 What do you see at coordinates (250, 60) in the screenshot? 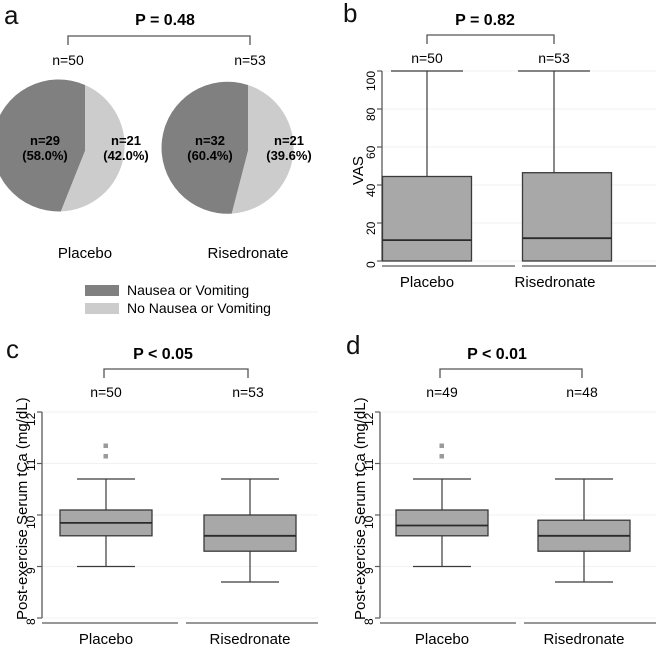
I see `panel-a-n-risedronate: n=53` at bounding box center [250, 60].